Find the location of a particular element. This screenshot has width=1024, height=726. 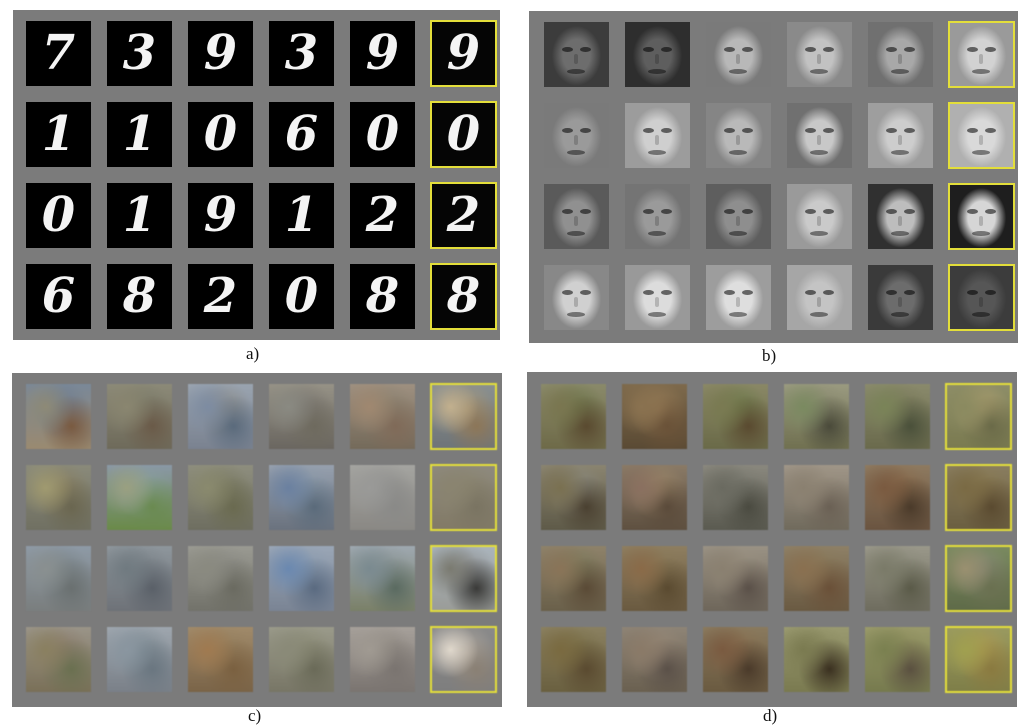

generated-digit-sample: 1 is located at coordinates (301, 215).